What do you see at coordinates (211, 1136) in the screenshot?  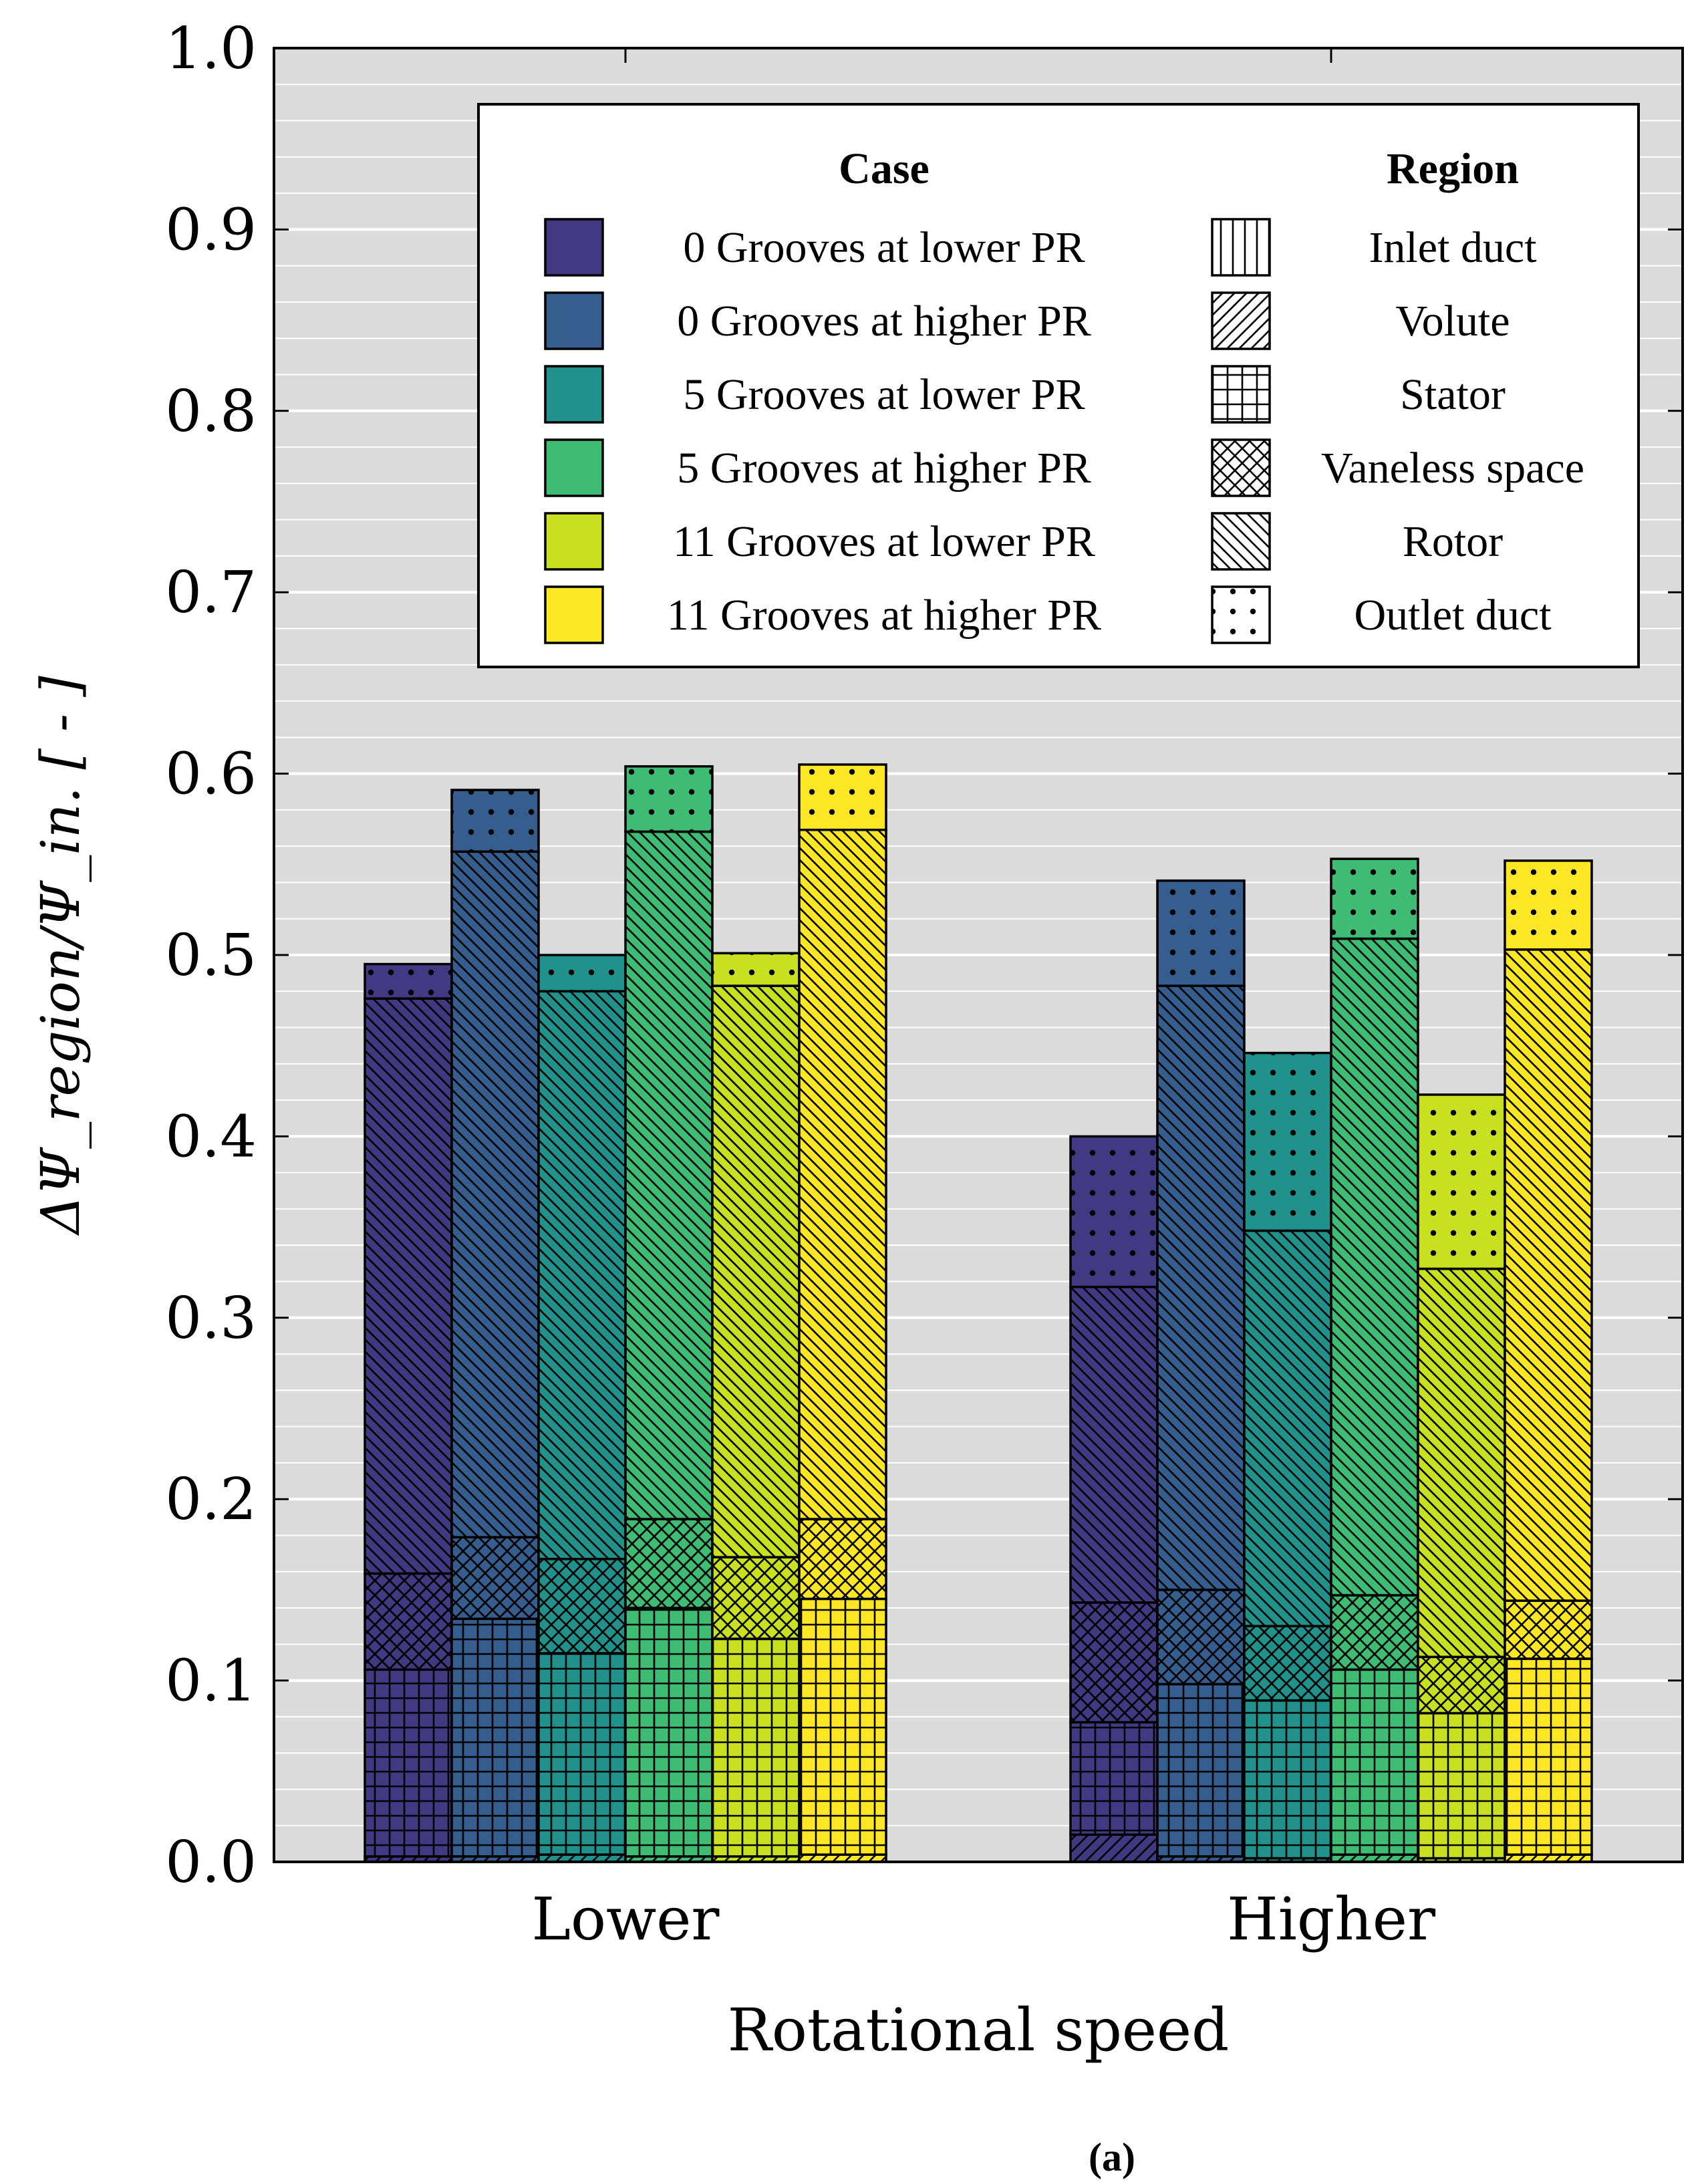 I see `y-tick-label: 0.4` at bounding box center [211, 1136].